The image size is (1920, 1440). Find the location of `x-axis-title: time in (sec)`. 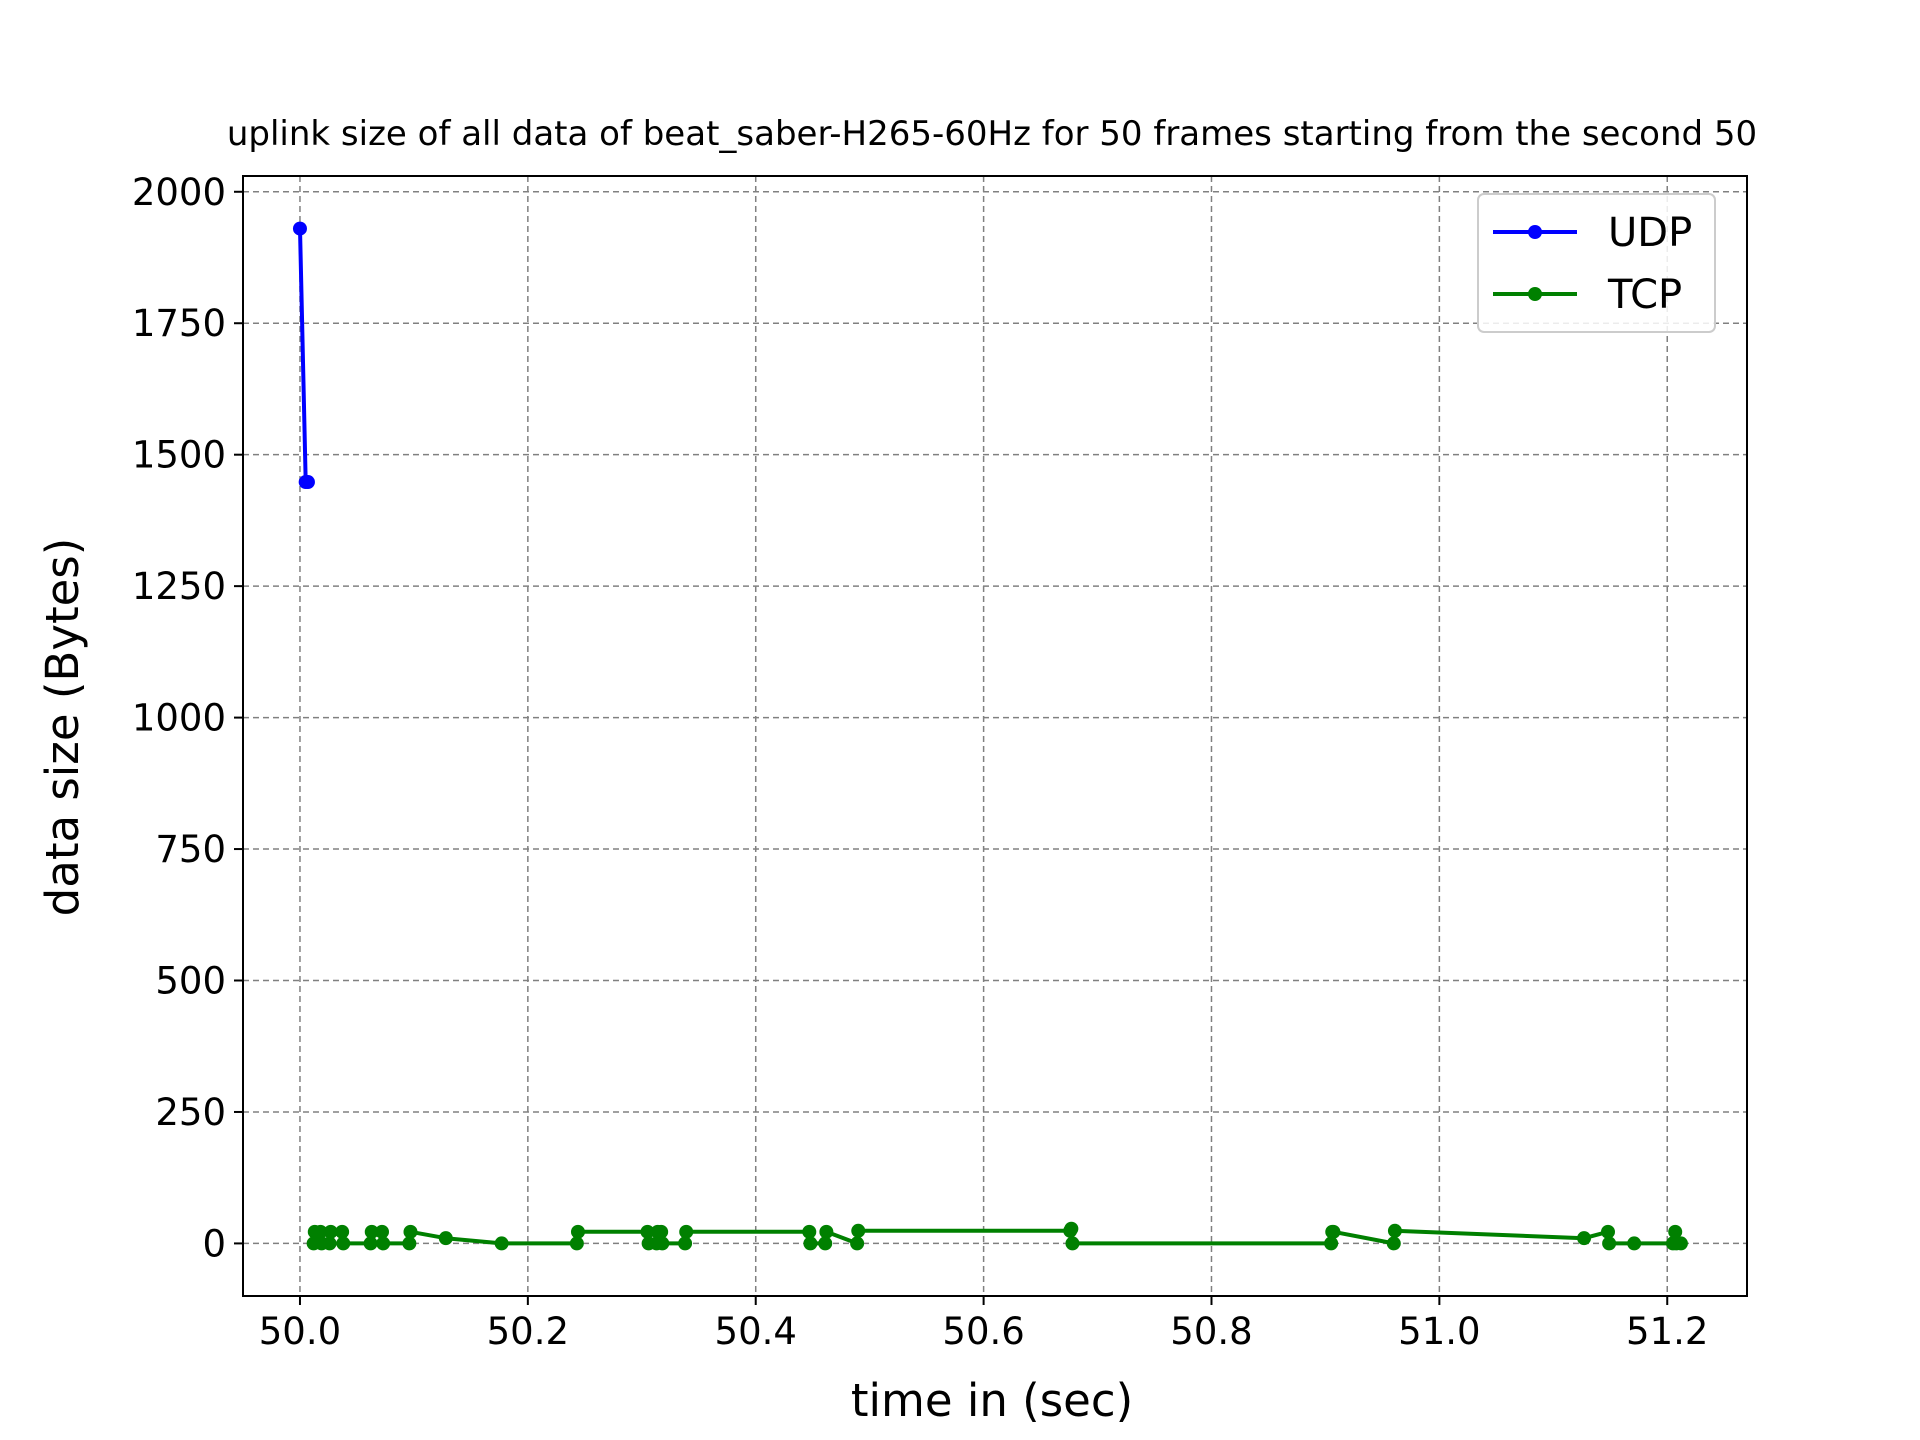

x-axis-title: time in (sec) is located at coordinates (992, 1400).